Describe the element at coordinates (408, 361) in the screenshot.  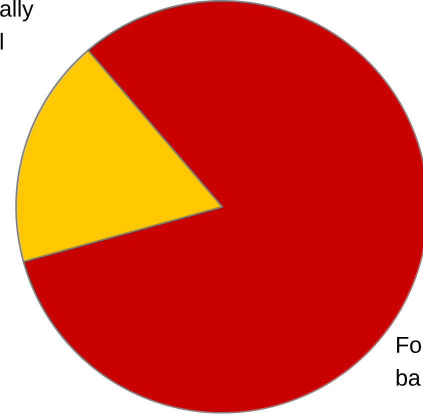
I see `slice-label: Fo ba` at that location.